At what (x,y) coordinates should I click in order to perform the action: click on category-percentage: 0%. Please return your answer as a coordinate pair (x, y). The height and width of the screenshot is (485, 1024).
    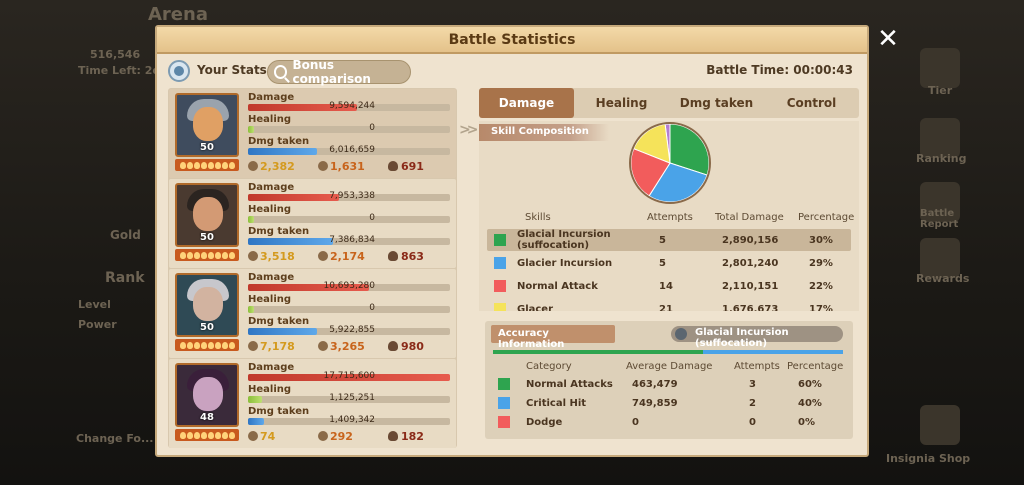
    Looking at the image, I should click on (806, 422).